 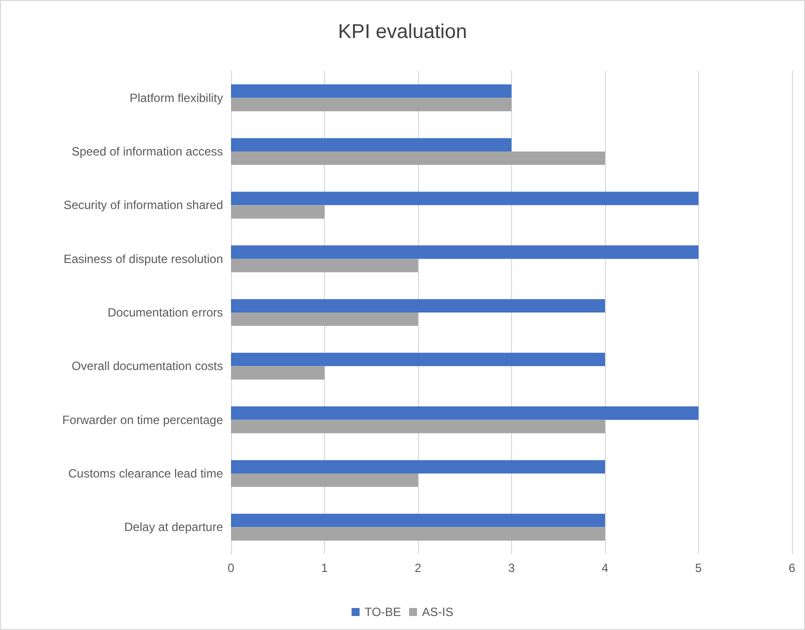 I want to click on y-tick-label: Forwarder on time percentage, so click(x=143, y=419).